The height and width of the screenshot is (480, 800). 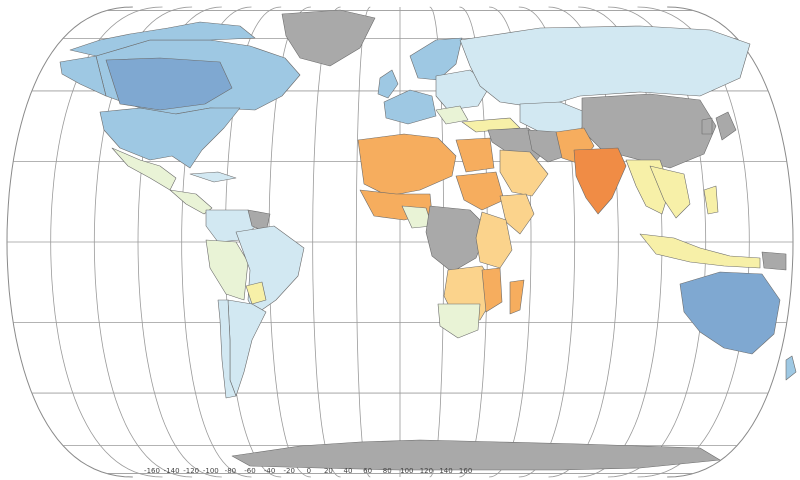 I want to click on longitude-tick-label: -140, so click(x=172, y=471).